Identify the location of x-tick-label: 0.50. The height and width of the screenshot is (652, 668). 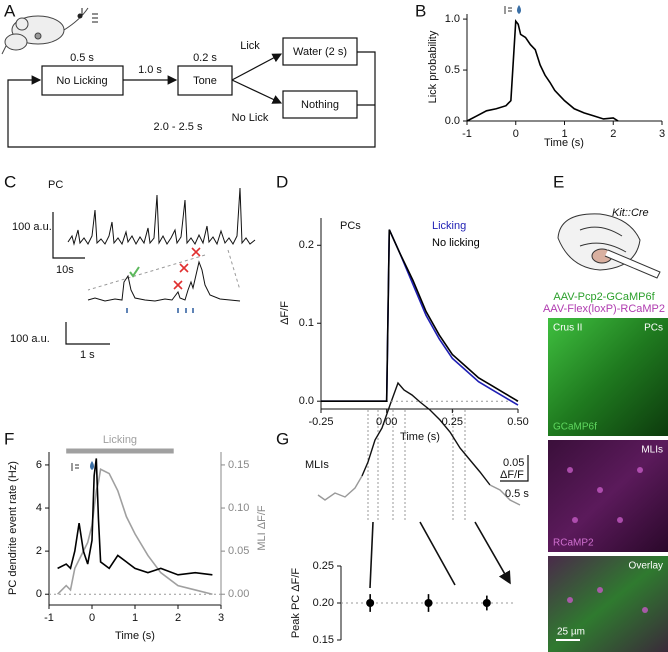
(517, 422).